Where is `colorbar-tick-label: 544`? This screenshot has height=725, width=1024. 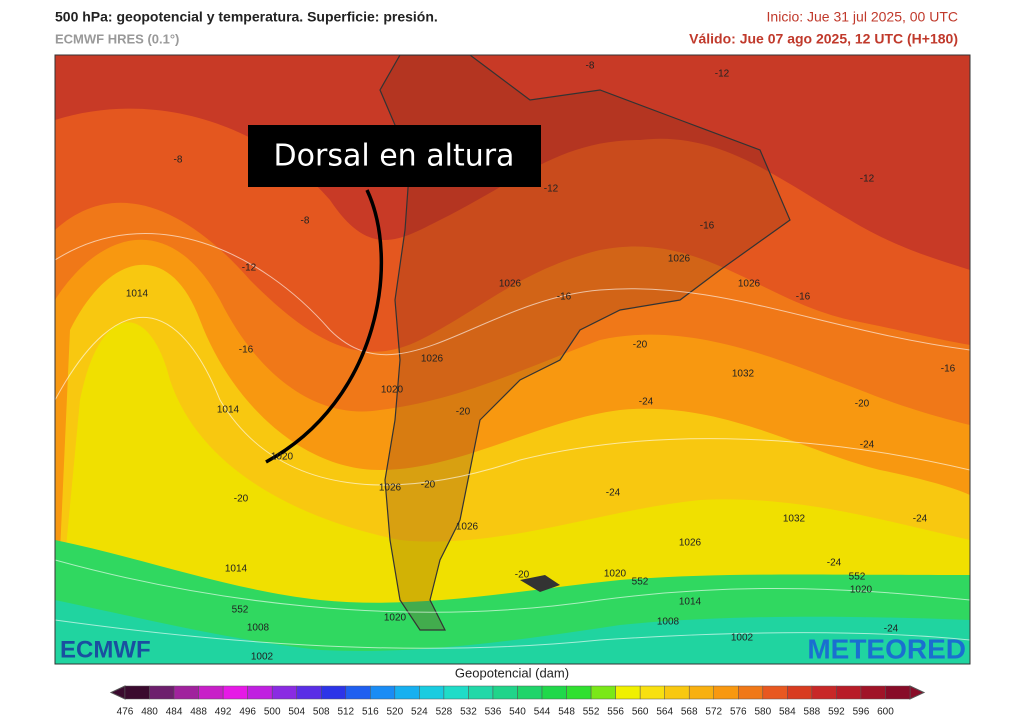 colorbar-tick-label: 544 is located at coordinates (542, 712).